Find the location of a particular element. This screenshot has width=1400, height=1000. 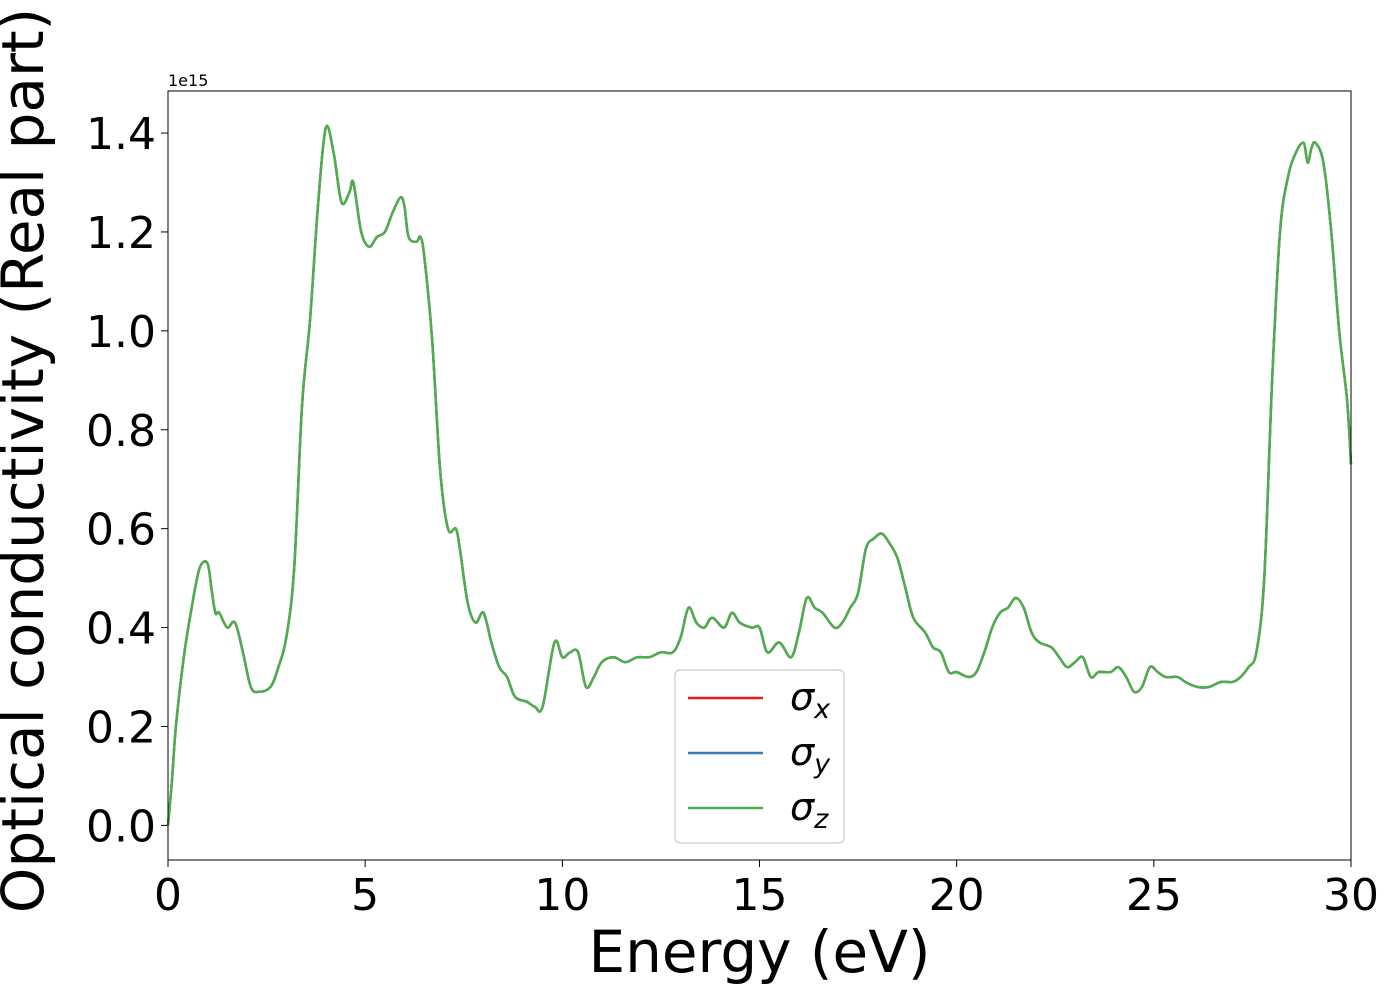

x-axis-title: Energy (eV) is located at coordinates (759, 952).